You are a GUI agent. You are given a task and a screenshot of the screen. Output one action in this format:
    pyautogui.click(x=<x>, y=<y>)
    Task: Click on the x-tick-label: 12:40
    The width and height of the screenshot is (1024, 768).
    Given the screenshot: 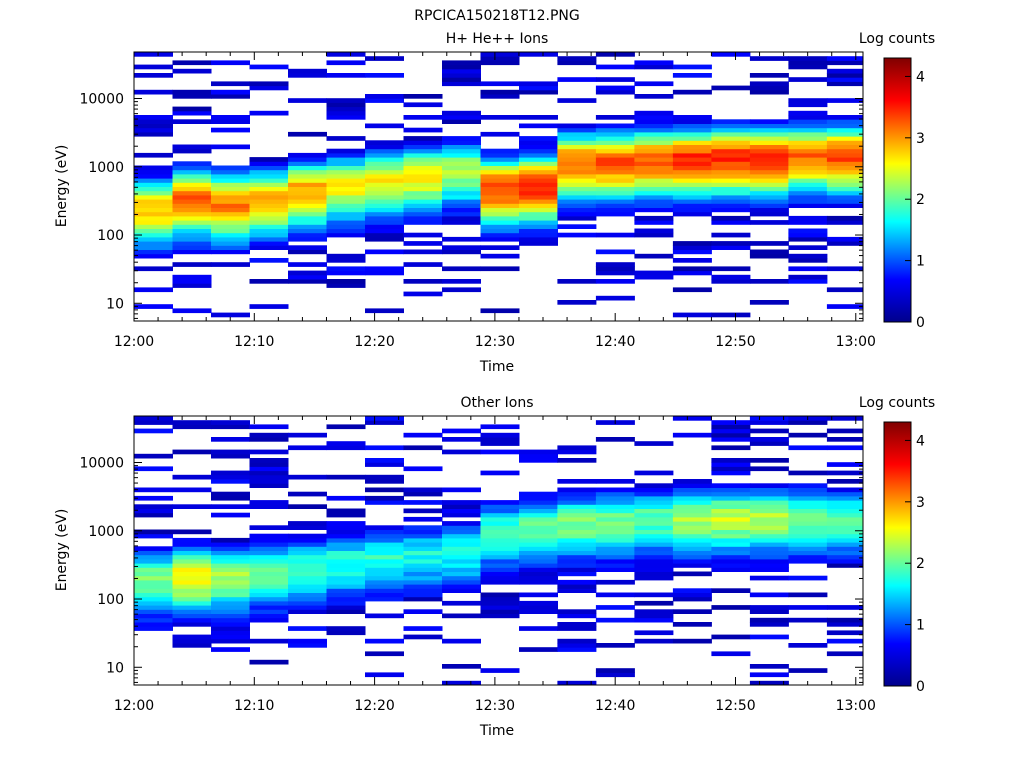 What is the action you would take?
    pyautogui.click(x=615, y=342)
    